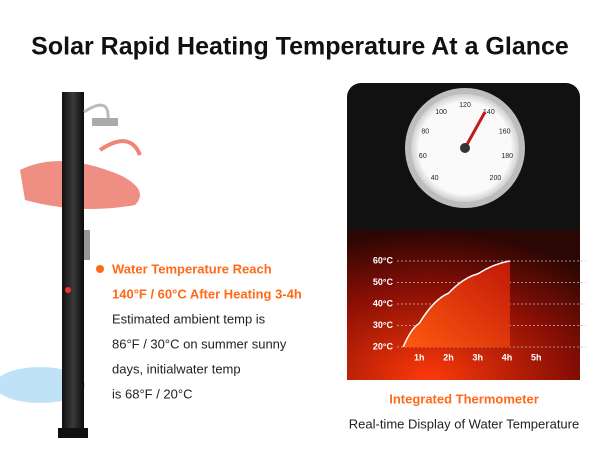 The height and width of the screenshot is (450, 600). What do you see at coordinates (489, 112) in the screenshot?
I see `gauge-label: 140` at bounding box center [489, 112].